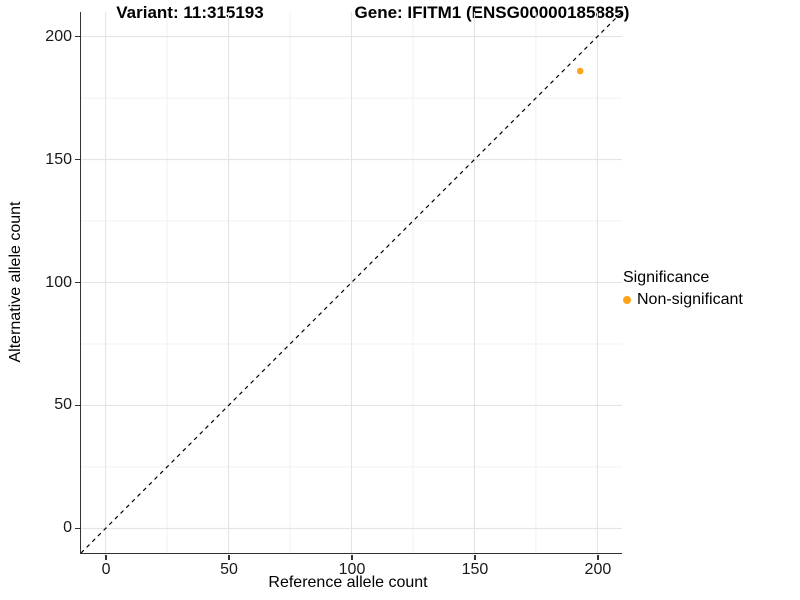 This screenshot has height=600, width=800. Describe the element at coordinates (58, 282) in the screenshot. I see `y-tick-label: 100` at that location.